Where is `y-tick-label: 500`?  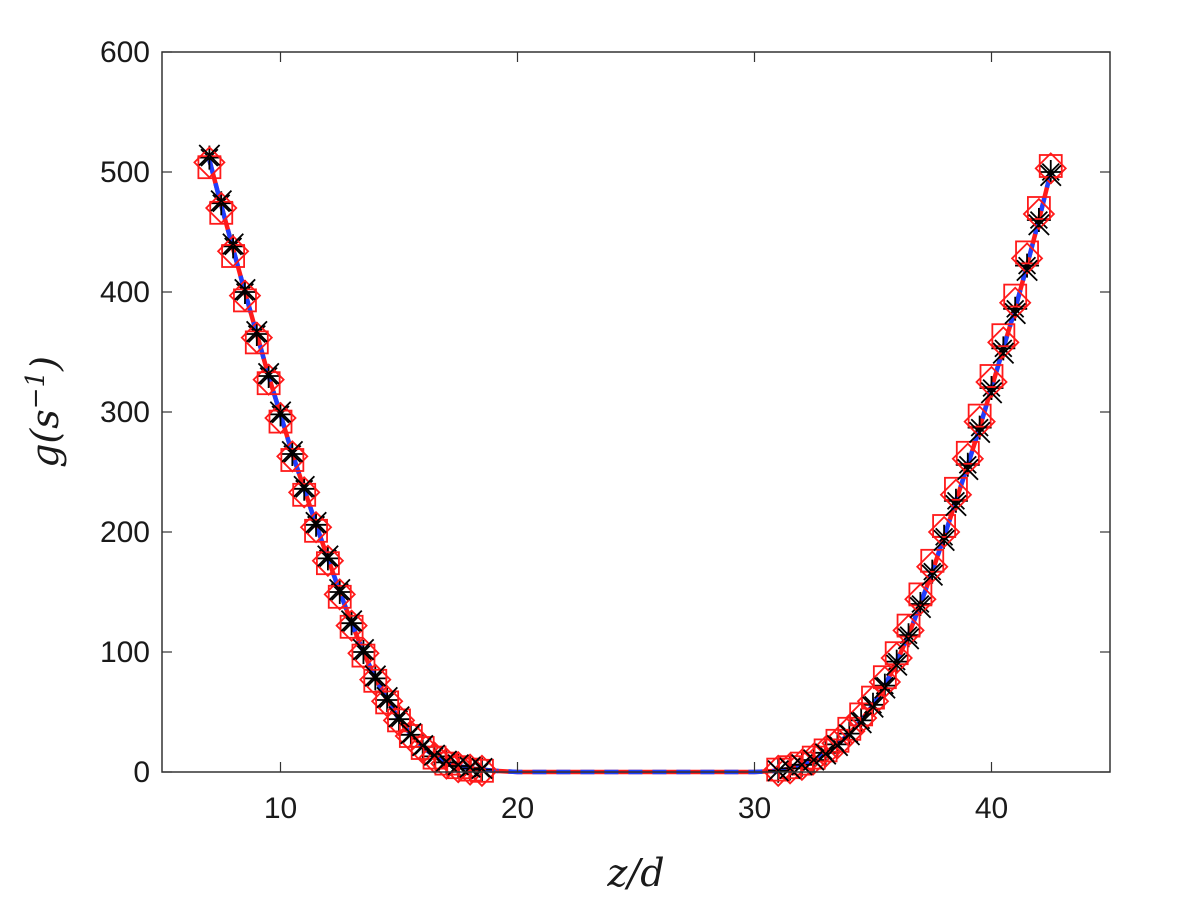 y-tick-label: 500 is located at coordinates (125, 172).